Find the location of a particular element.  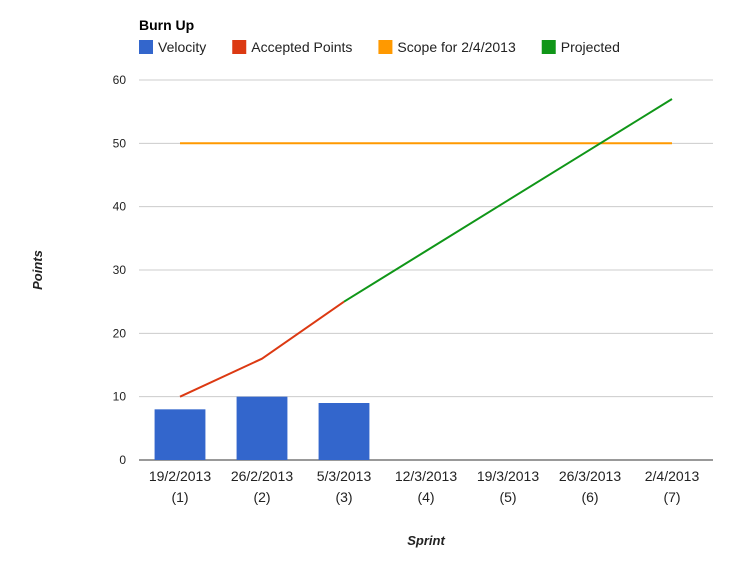

y-axis-ticks: 0 10 20 30 40 50 60 is located at coordinates (120, 270).